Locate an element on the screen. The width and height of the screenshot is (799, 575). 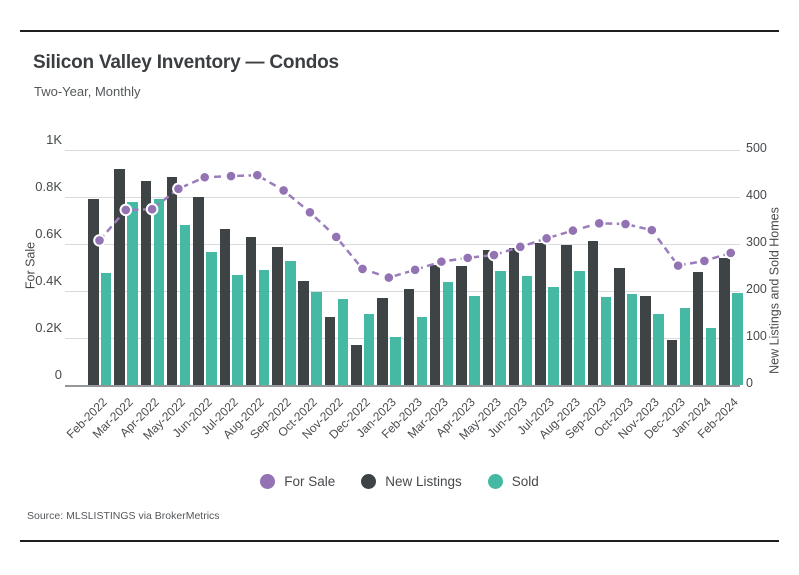
legend-label: Sold is located at coordinates (525, 481).